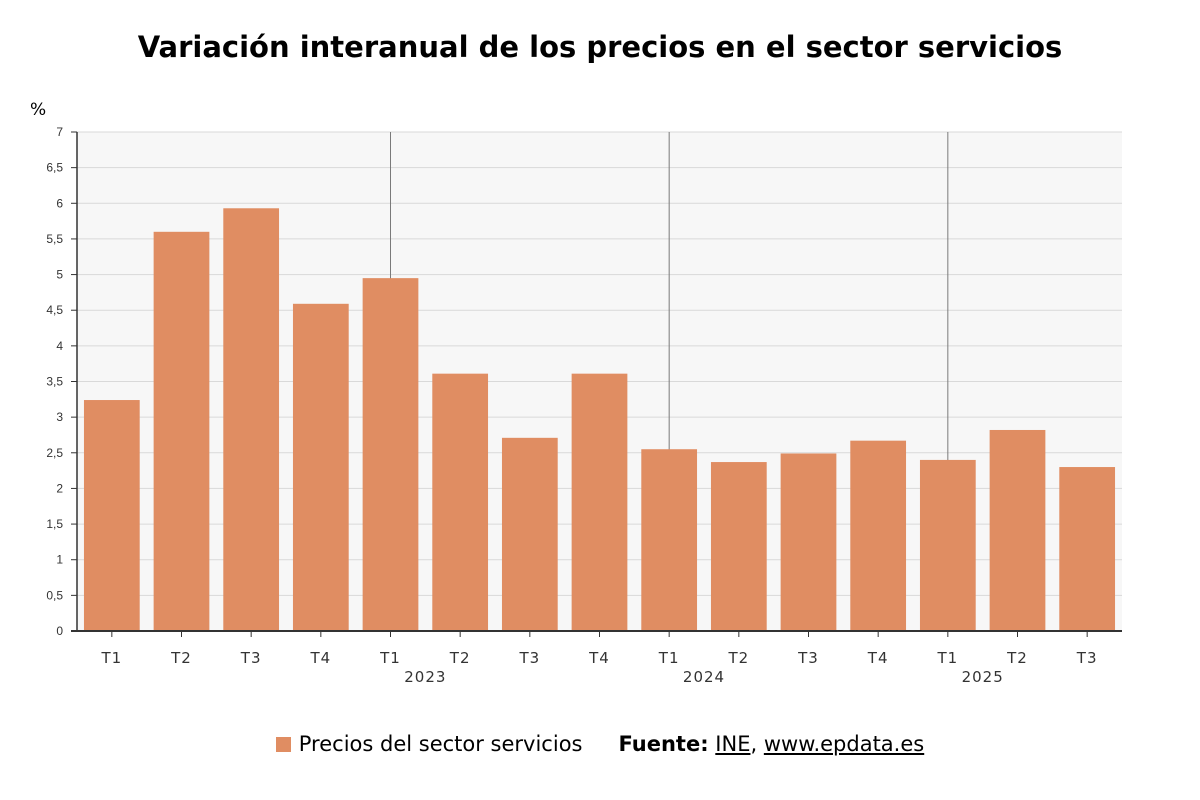  What do you see at coordinates (733, 744) in the screenshot?
I see `source-link-ine: INE` at bounding box center [733, 744].